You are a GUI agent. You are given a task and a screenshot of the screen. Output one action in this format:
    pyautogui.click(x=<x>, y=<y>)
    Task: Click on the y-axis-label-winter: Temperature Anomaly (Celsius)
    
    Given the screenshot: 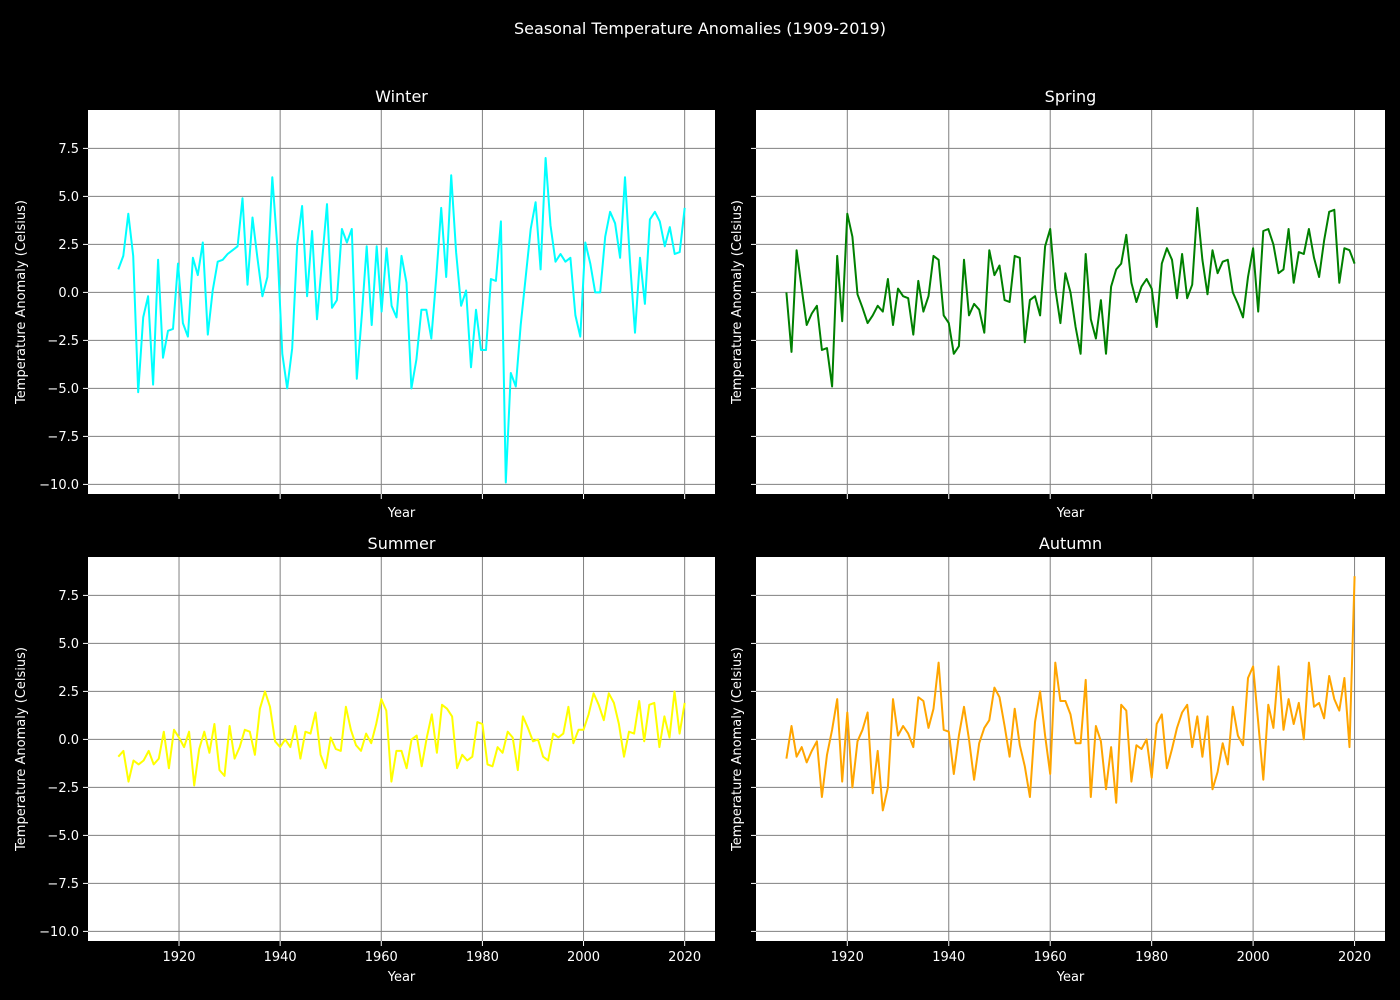 What is the action you would take?
    pyautogui.click(x=21, y=302)
    